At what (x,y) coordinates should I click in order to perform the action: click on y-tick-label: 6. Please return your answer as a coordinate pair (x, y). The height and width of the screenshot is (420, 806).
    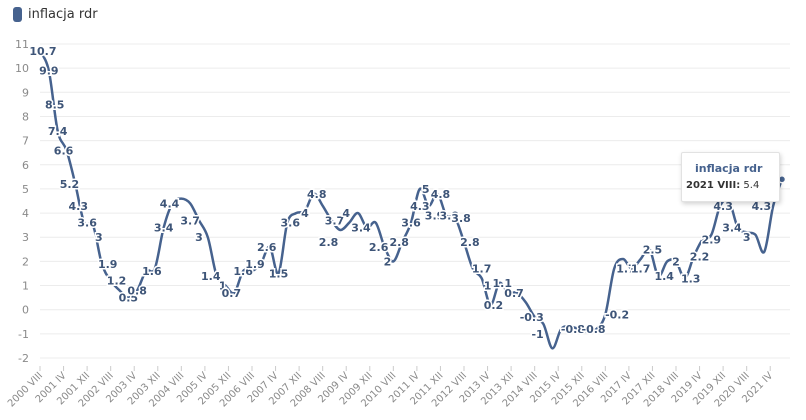
    Looking at the image, I should click on (25, 165).